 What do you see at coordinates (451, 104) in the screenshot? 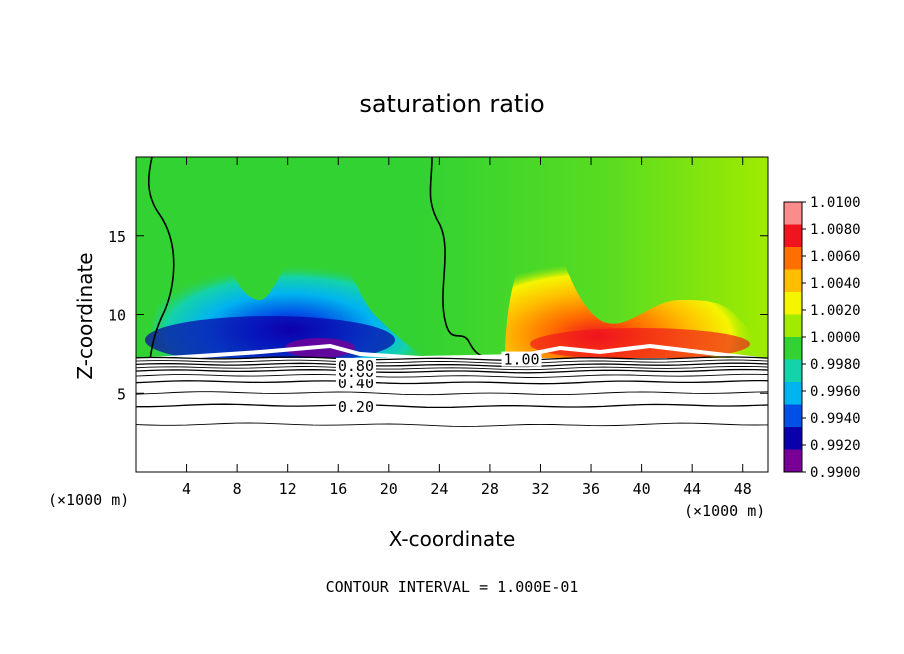
I see `chart-title: saturation ratio` at bounding box center [451, 104].